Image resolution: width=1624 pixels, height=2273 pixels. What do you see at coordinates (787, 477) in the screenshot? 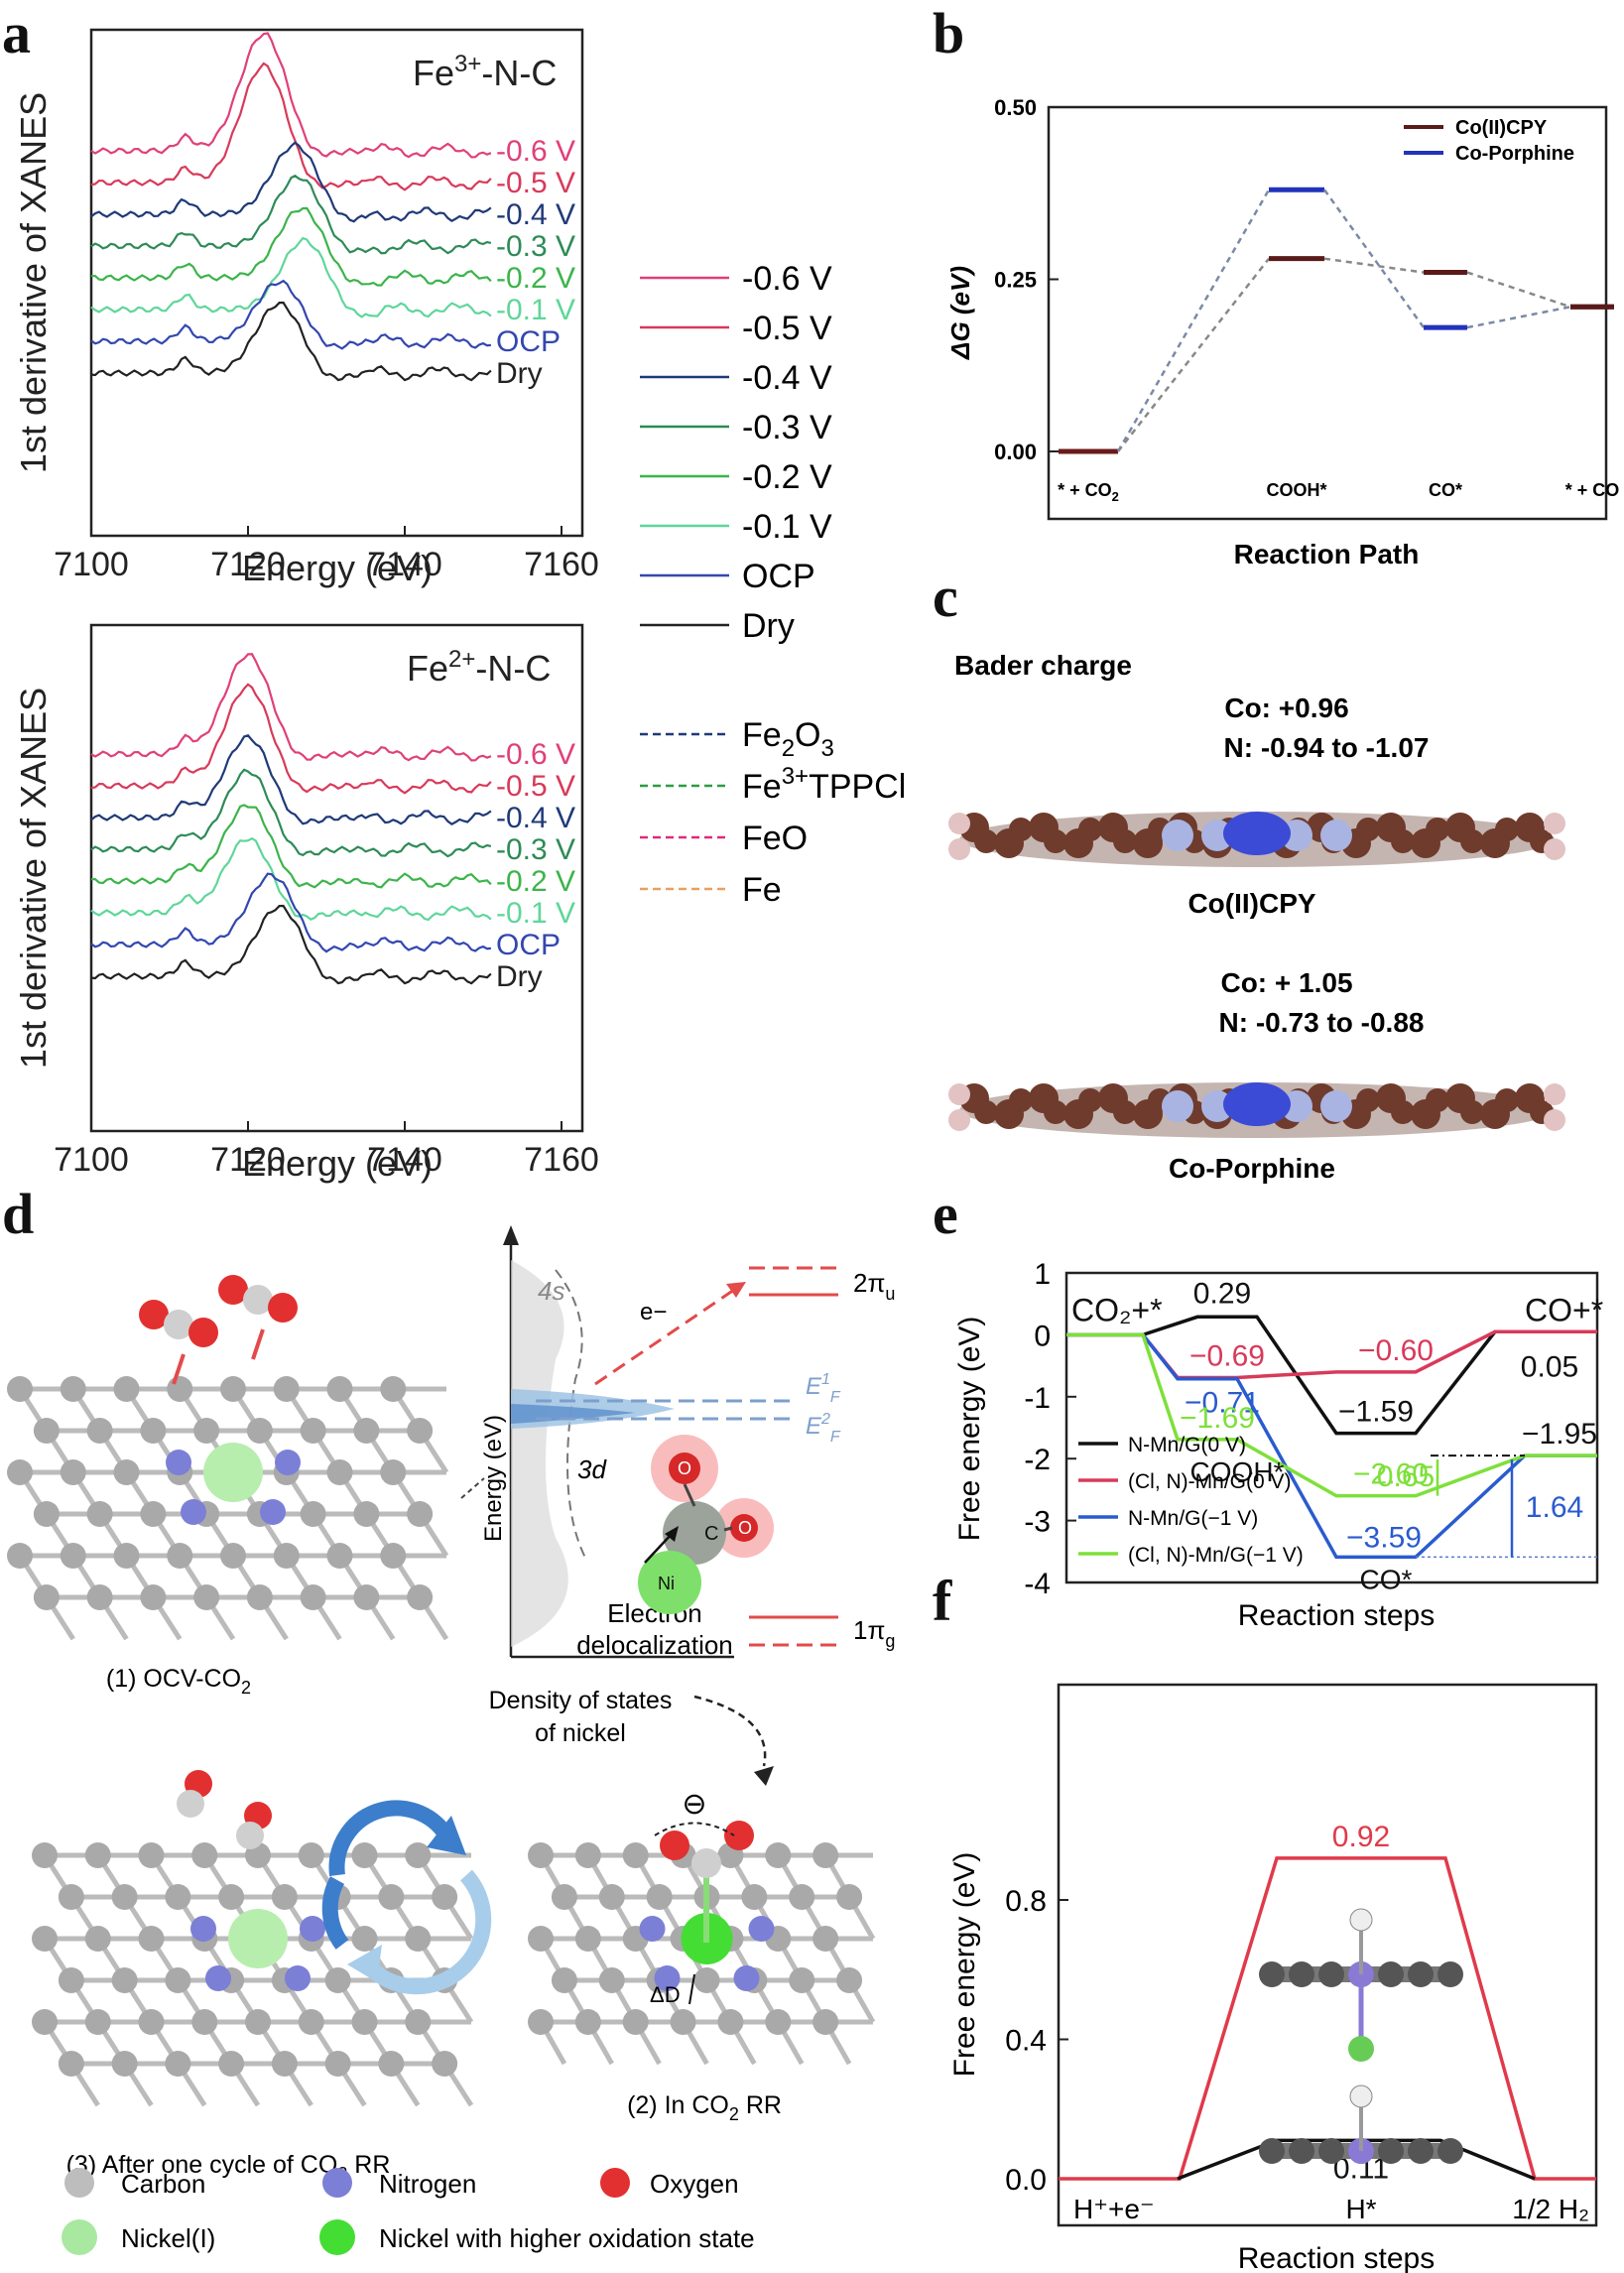
I see `legend-label: -0.2 V` at bounding box center [787, 477].